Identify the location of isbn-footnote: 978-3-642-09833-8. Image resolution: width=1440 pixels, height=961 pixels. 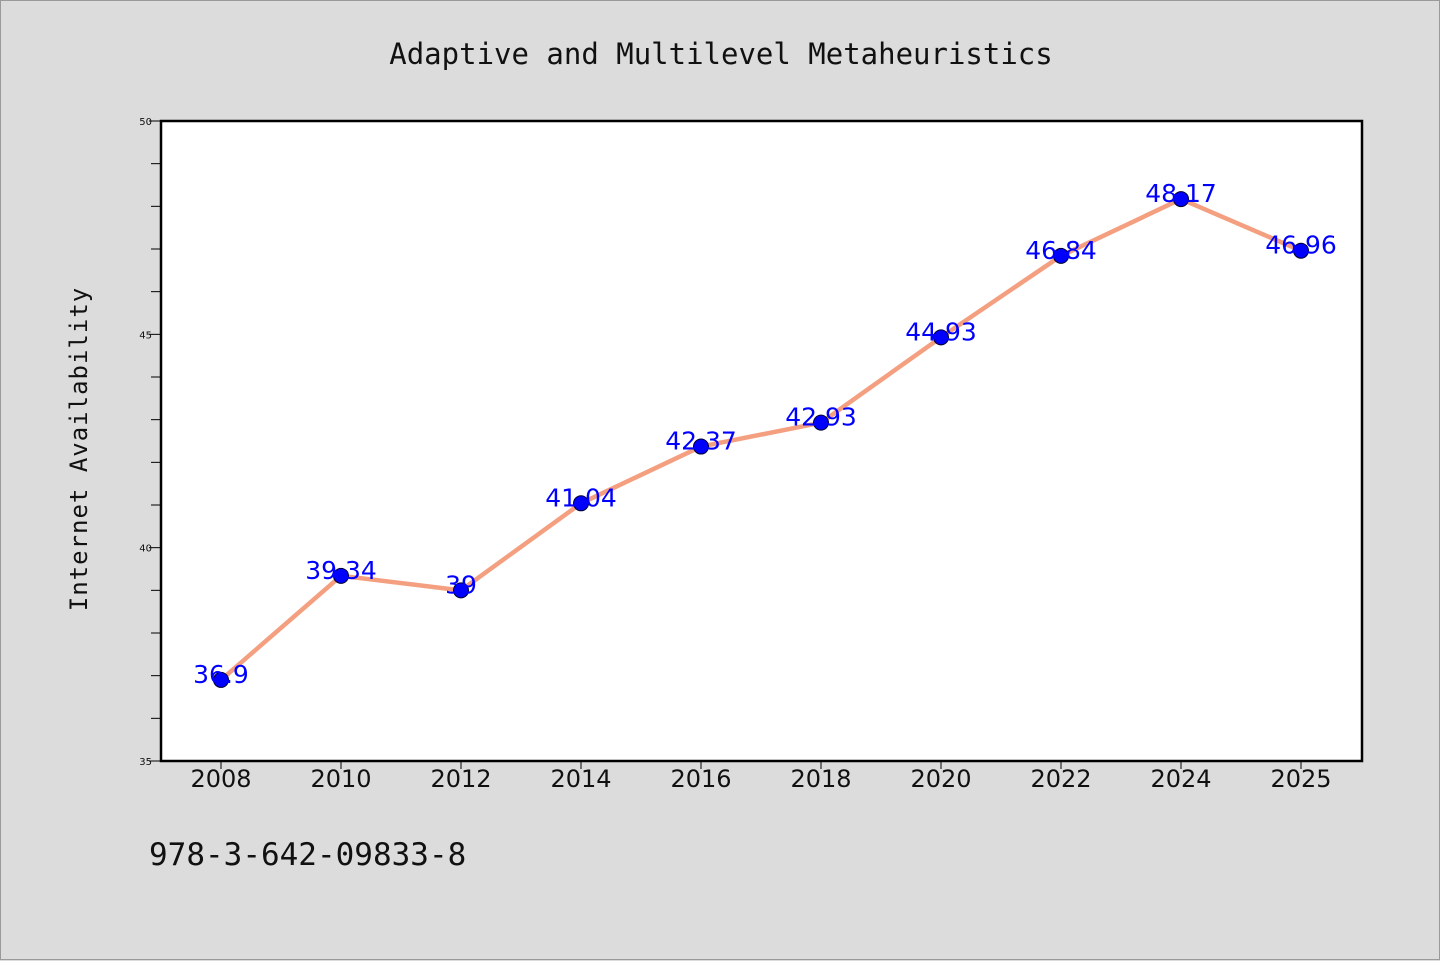
(307, 855).